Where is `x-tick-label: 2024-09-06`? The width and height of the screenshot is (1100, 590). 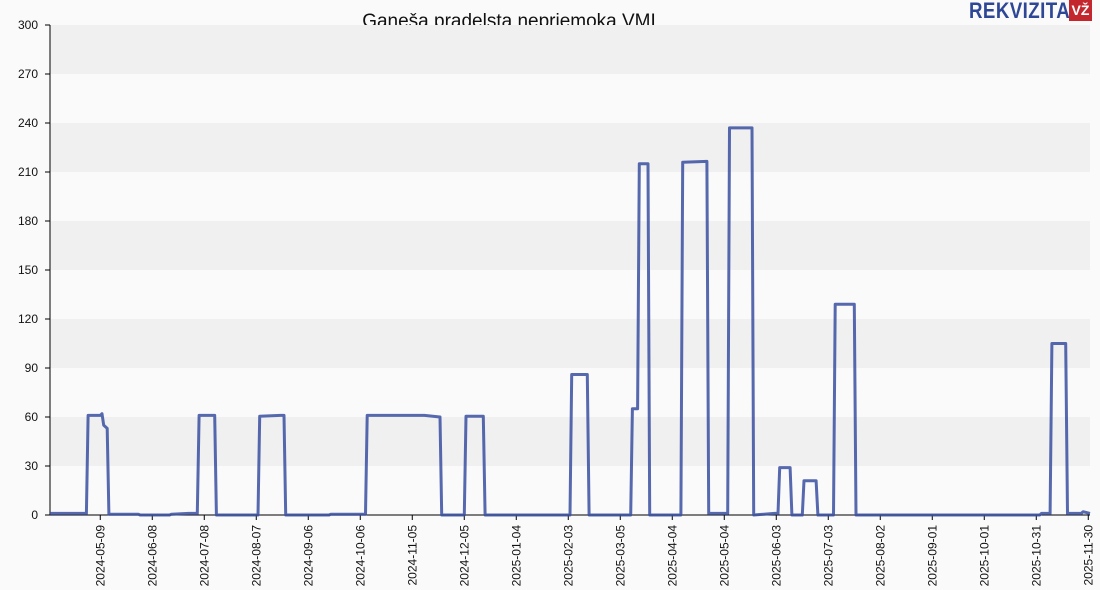
x-tick-label: 2024-09-06 is located at coordinates (308, 556).